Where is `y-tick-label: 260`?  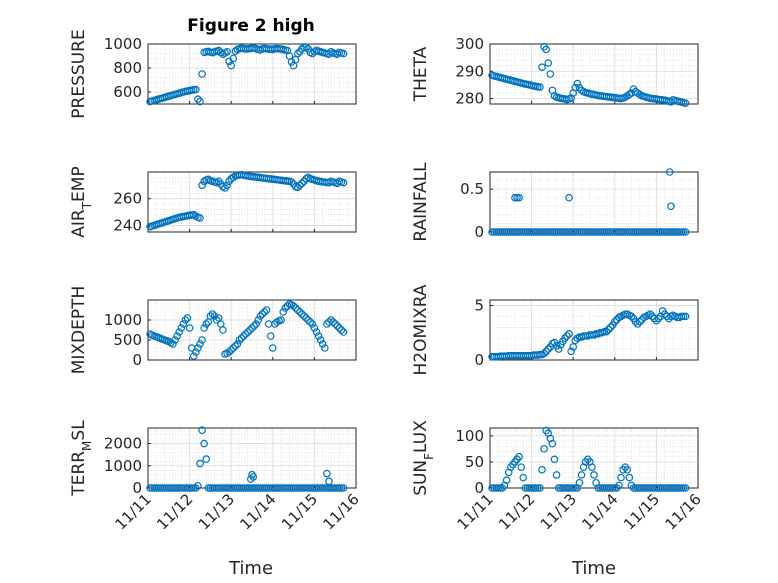 y-tick-label: 260 is located at coordinates (127, 199).